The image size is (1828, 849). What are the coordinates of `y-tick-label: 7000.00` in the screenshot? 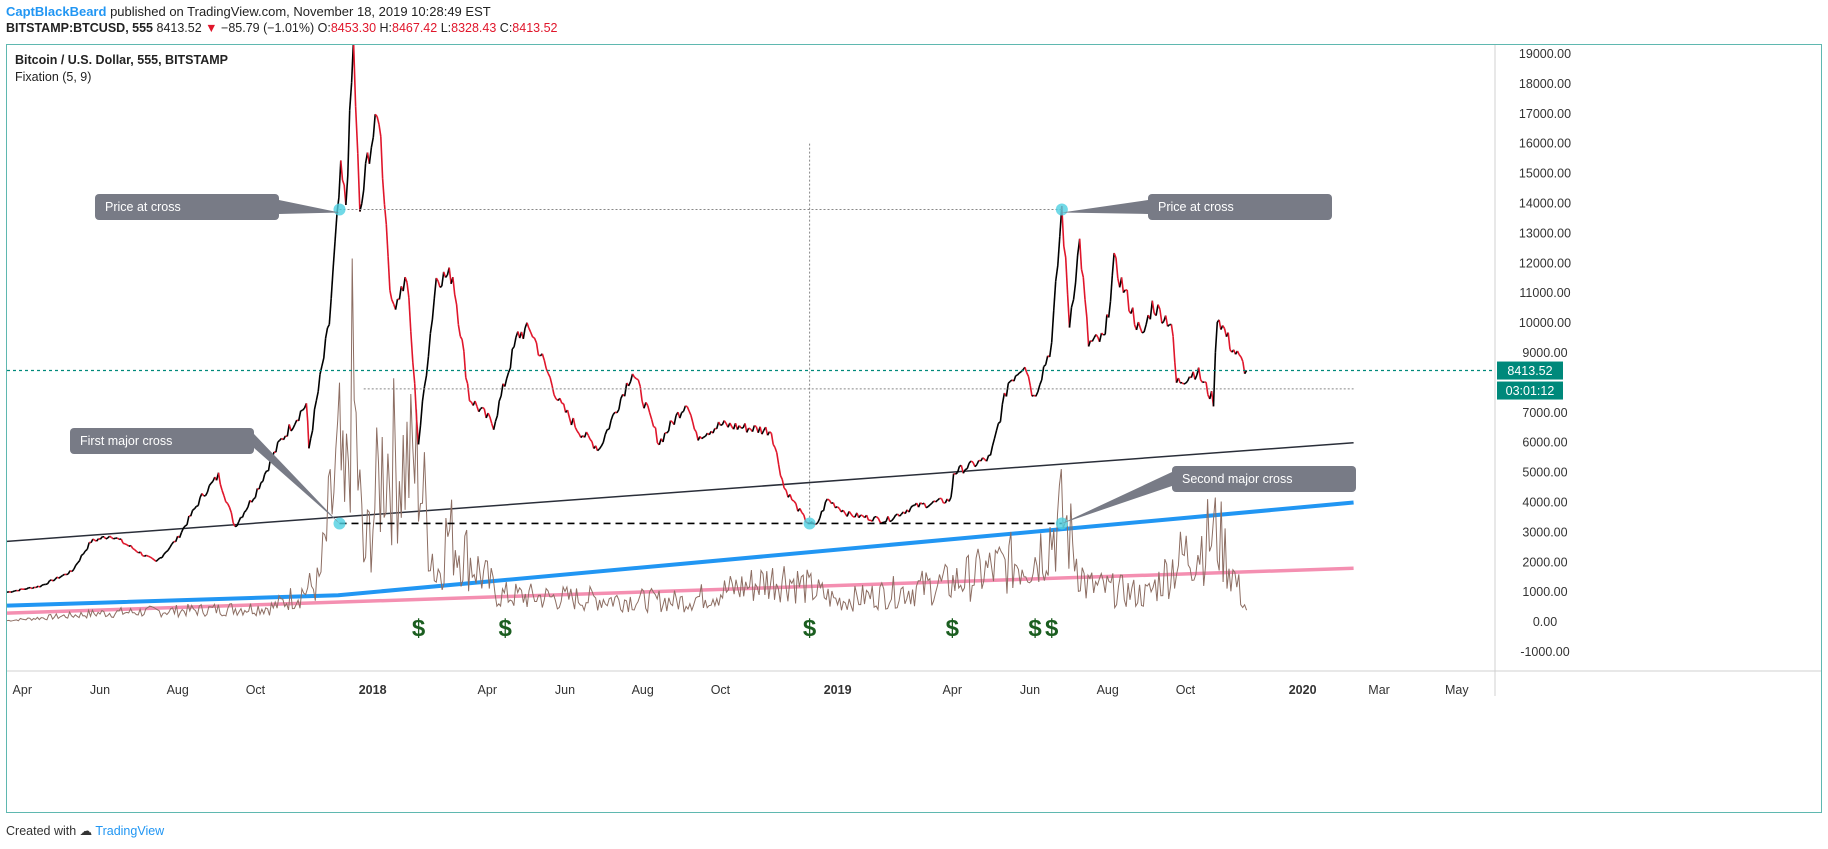 It's located at (1544, 413).